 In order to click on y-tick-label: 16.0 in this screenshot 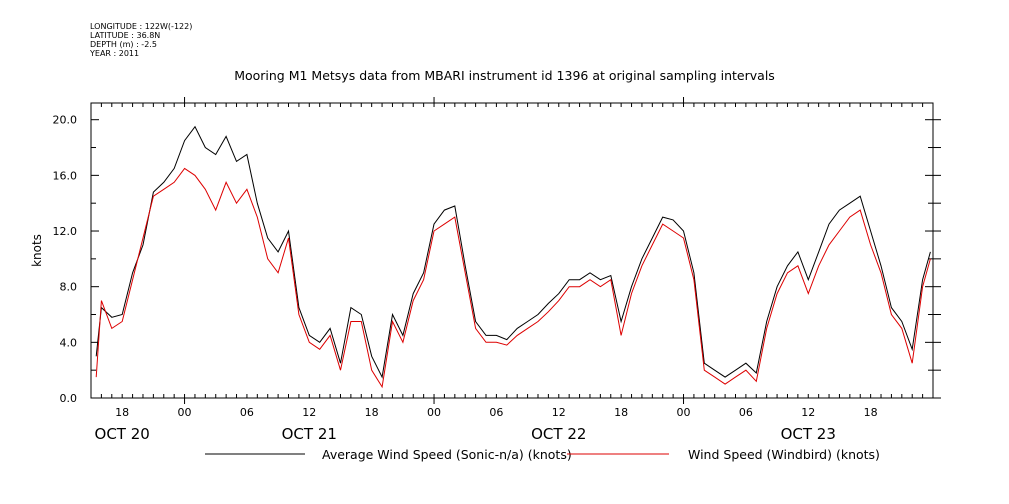, I will do `click(65, 175)`.